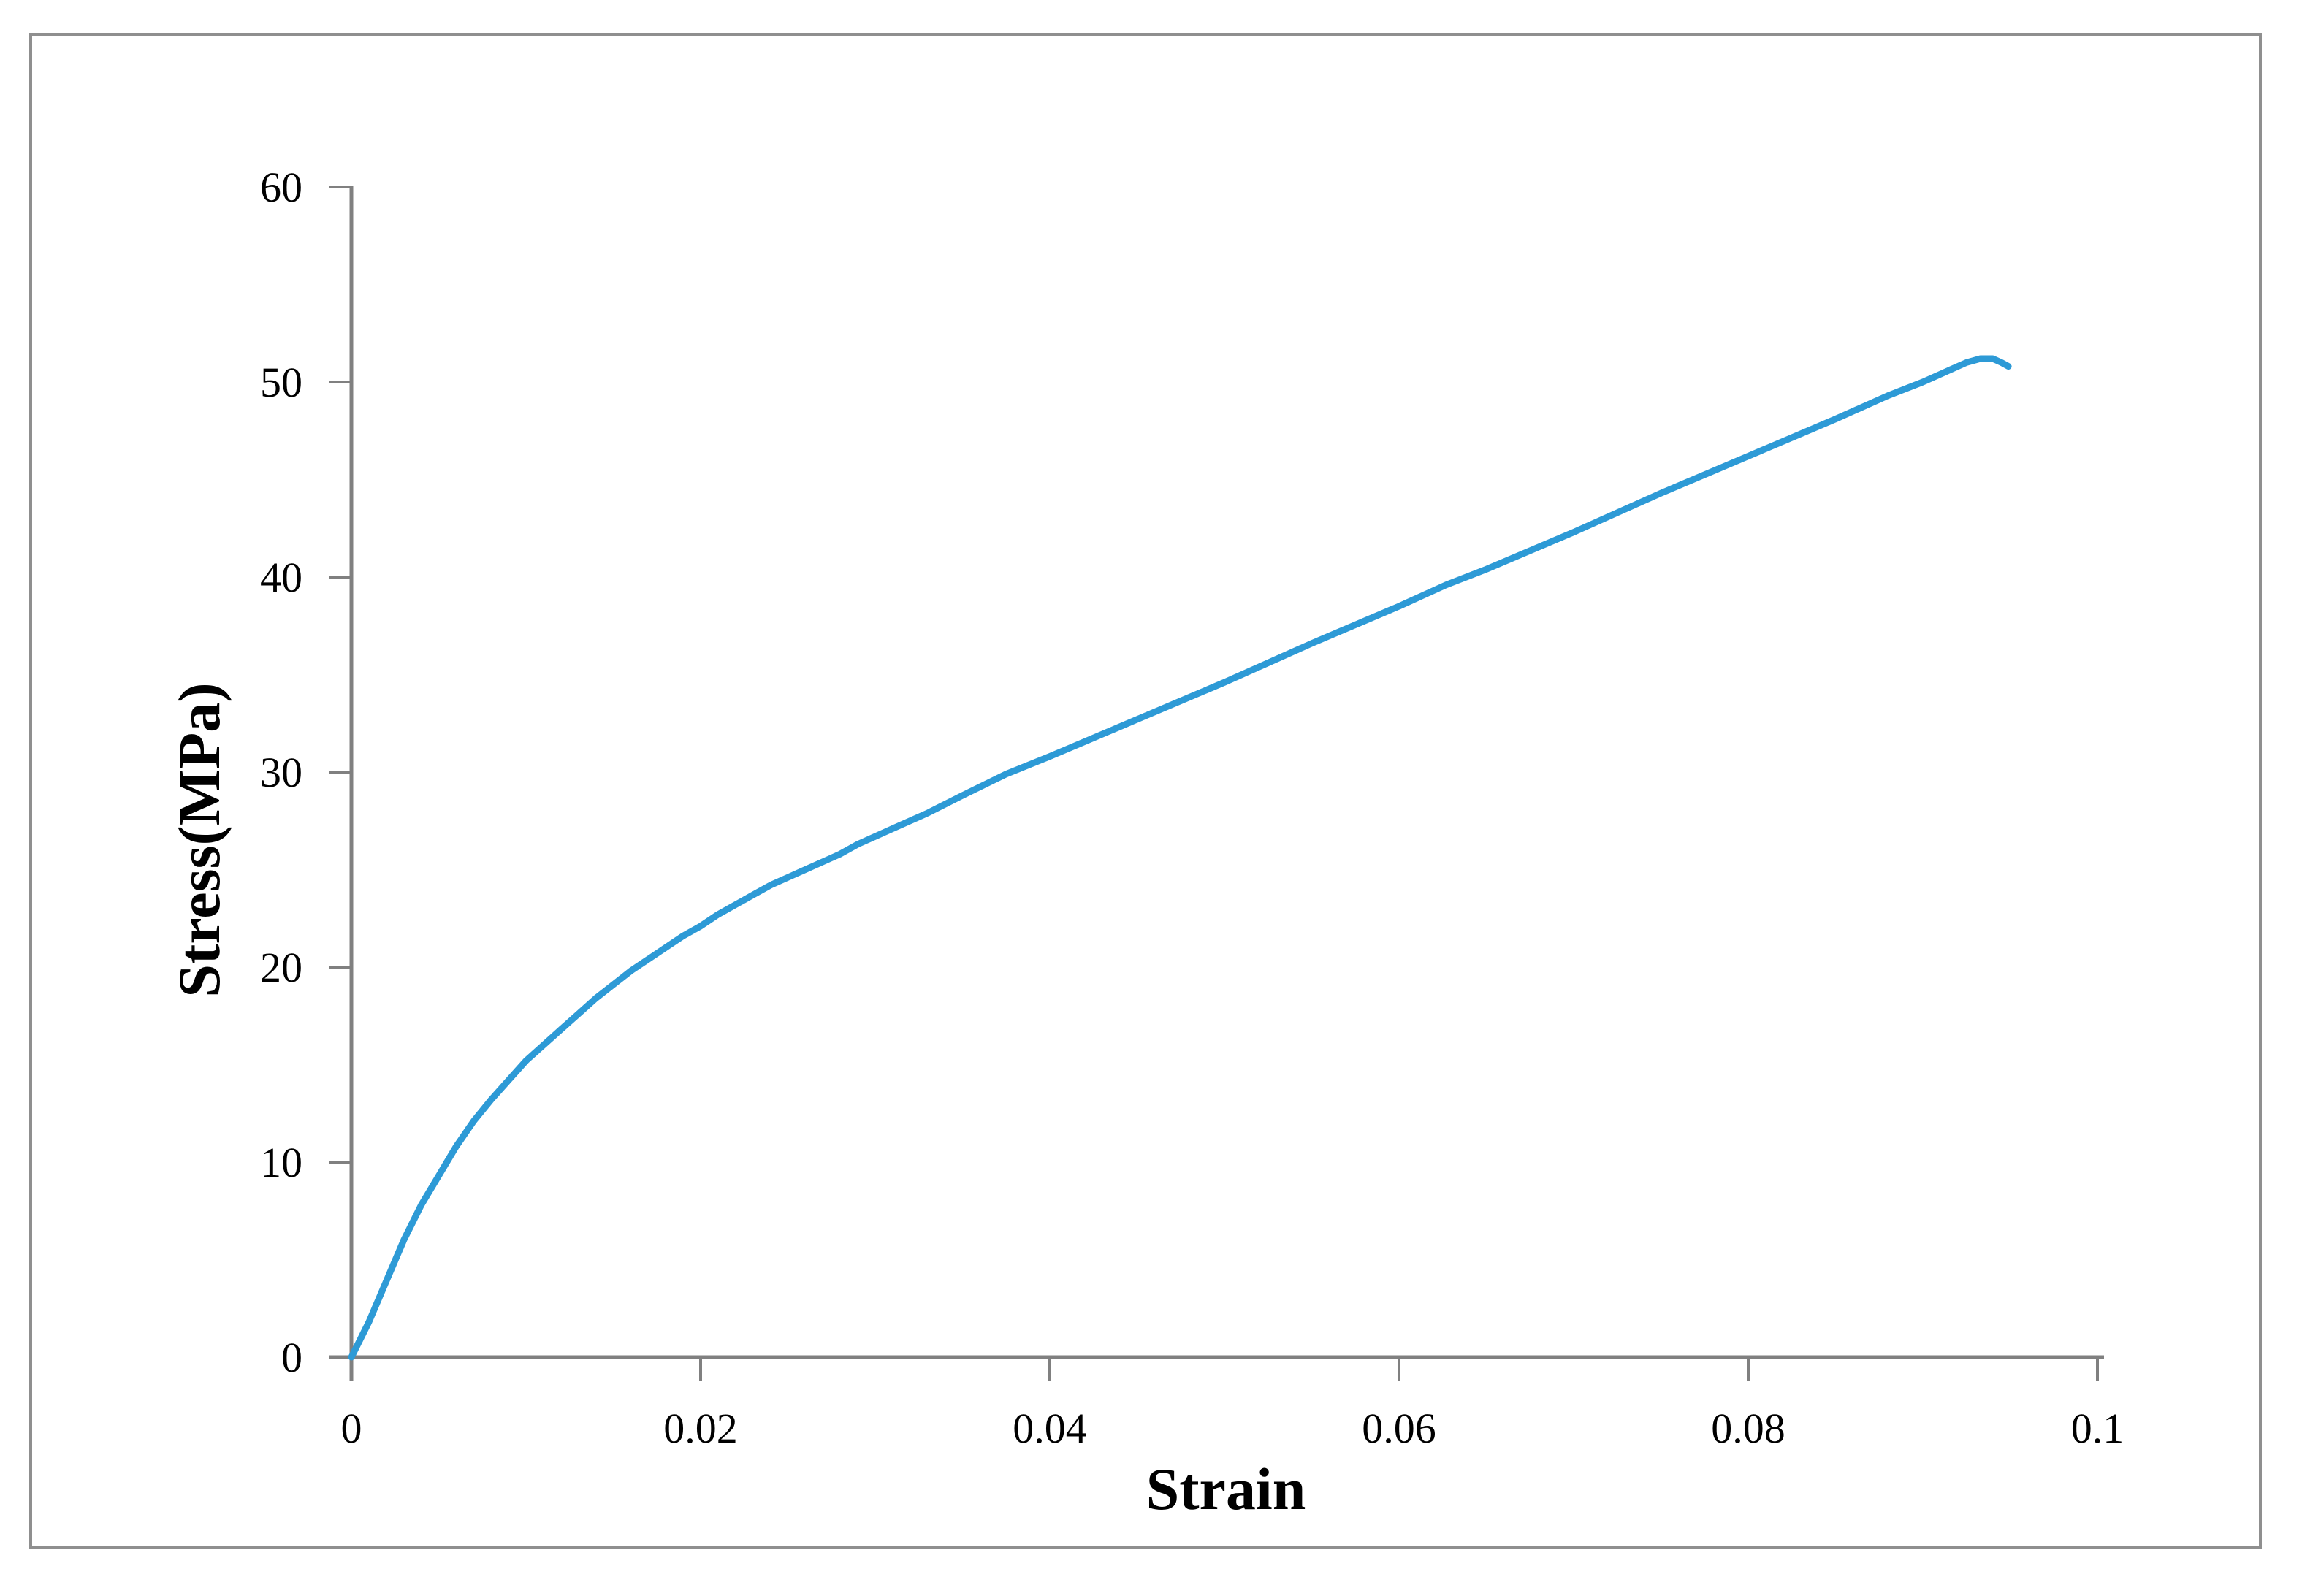  Describe the element at coordinates (351, 1428) in the screenshot. I see `x-tick-label: 0` at that location.